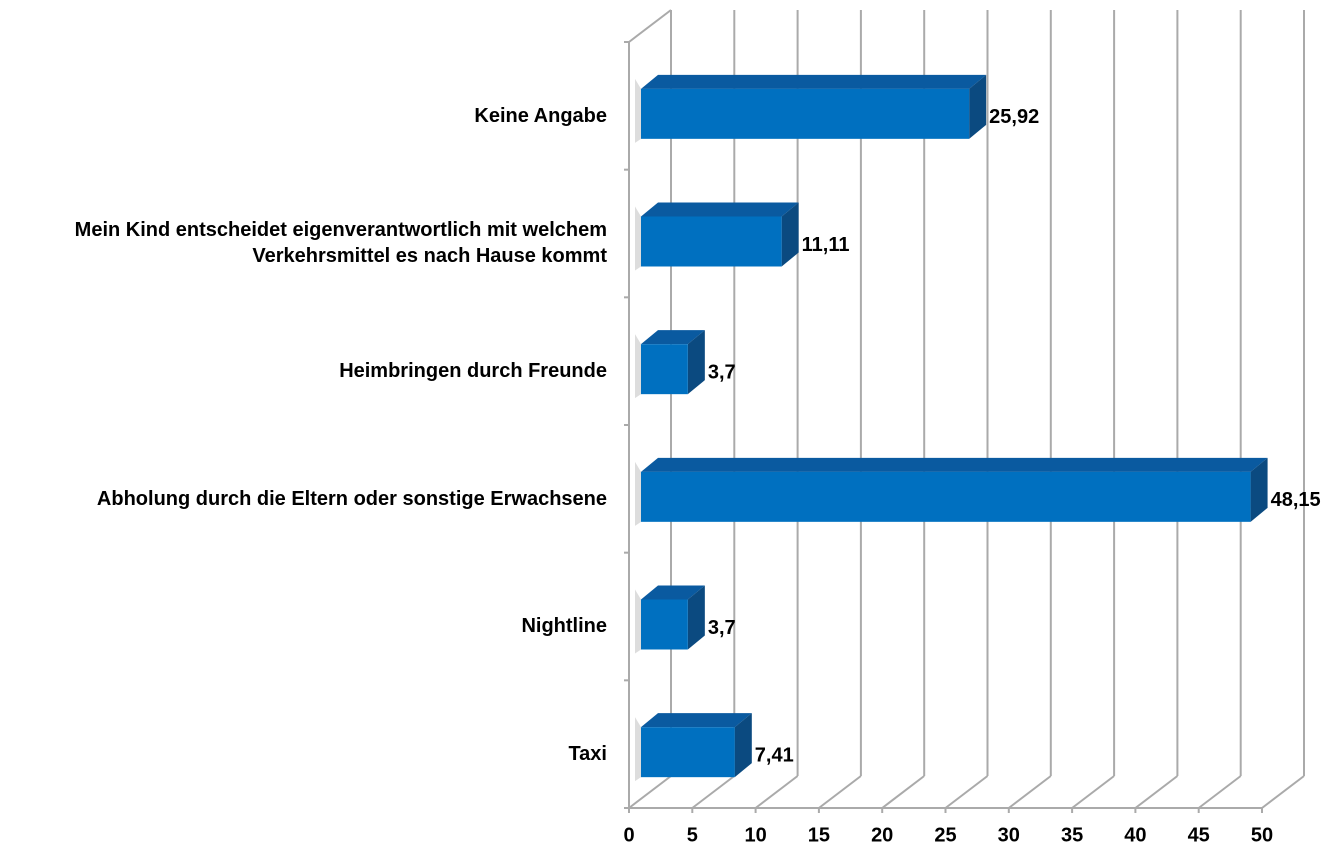  I want to click on x-tick-label: 20, so click(882, 835).